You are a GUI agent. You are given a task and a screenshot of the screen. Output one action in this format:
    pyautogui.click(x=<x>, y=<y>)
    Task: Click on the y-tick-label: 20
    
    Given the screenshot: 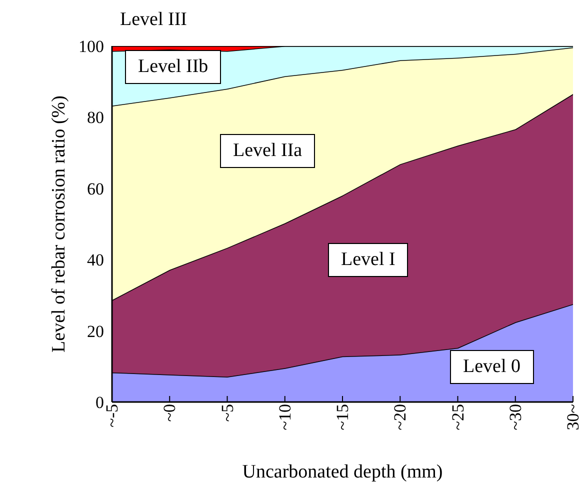 What is the action you would take?
    pyautogui.click(x=95, y=331)
    